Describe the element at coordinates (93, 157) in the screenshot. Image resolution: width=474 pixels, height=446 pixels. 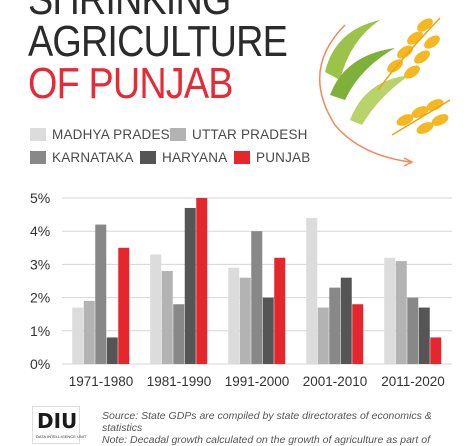
I see `legend-label: KARNATAKA` at that location.